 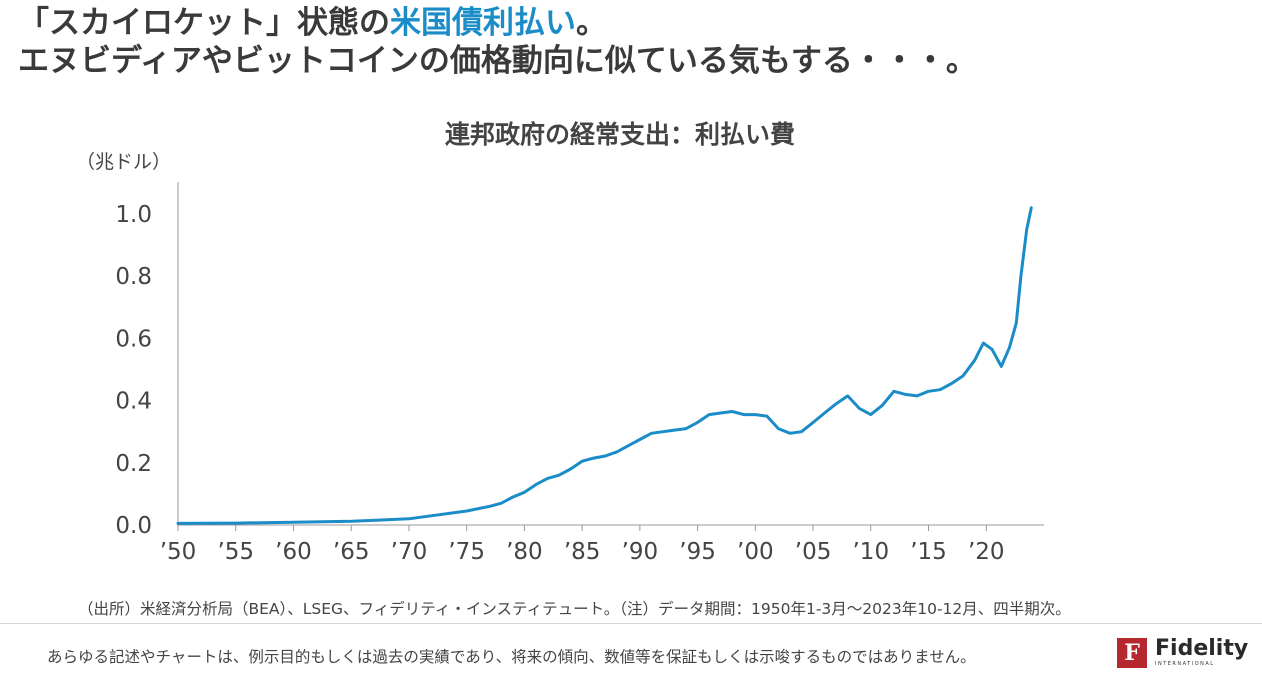 I want to click on headline-line-1-prefix: 「スカイロケット」状態の, so click(x=204, y=23).